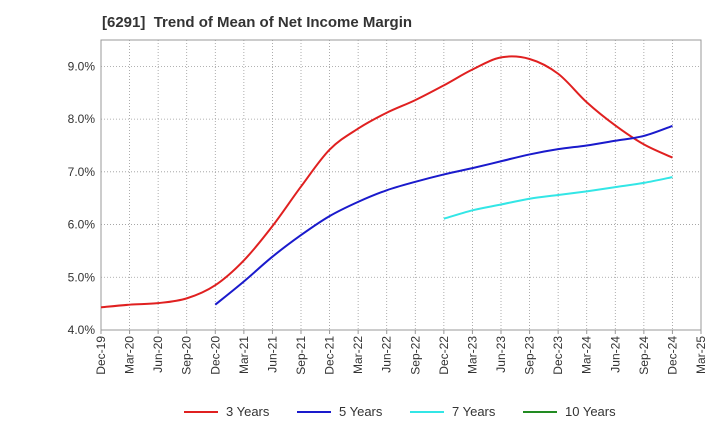 The image size is (720, 440). Describe the element at coordinates (415, 355) in the screenshot. I see `x-tick-label: Sep-22` at that location.